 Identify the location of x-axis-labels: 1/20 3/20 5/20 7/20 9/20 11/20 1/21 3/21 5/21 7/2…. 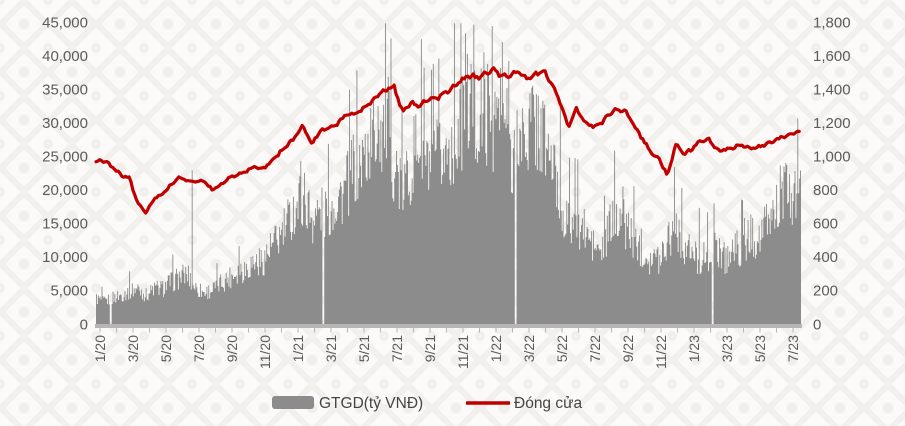
(446, 352).